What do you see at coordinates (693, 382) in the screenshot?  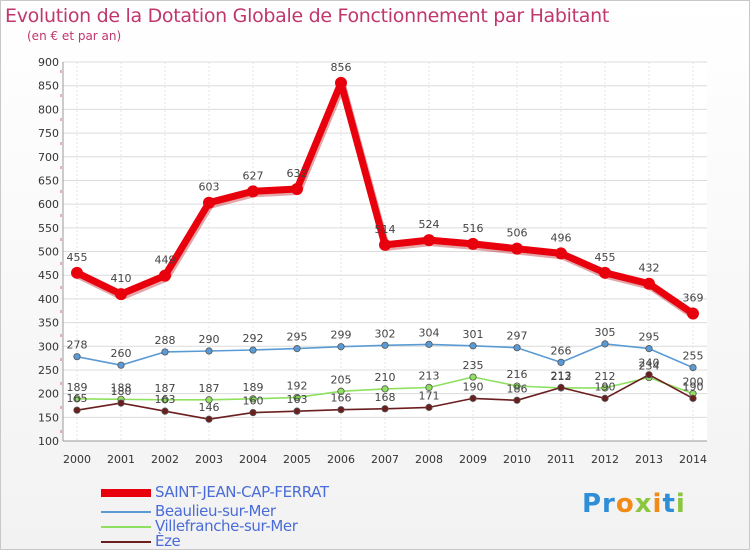 I see `data-label: 200` at bounding box center [693, 382].